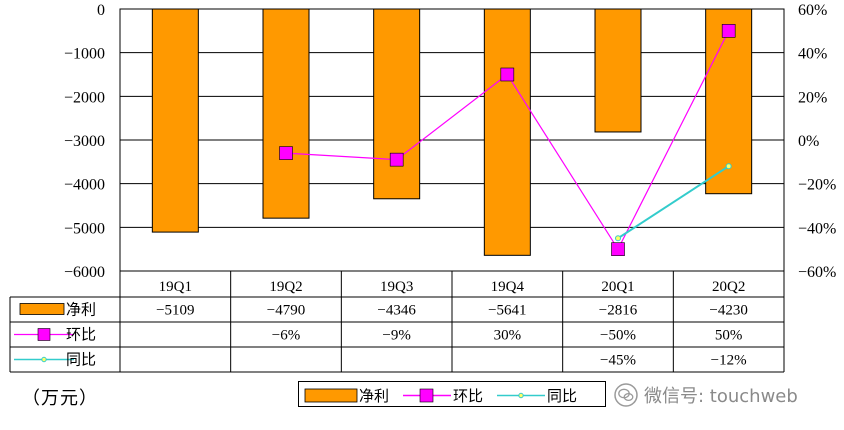  What do you see at coordinates (175, 120) in the screenshot?
I see `bar-19Q1` at bounding box center [175, 120].